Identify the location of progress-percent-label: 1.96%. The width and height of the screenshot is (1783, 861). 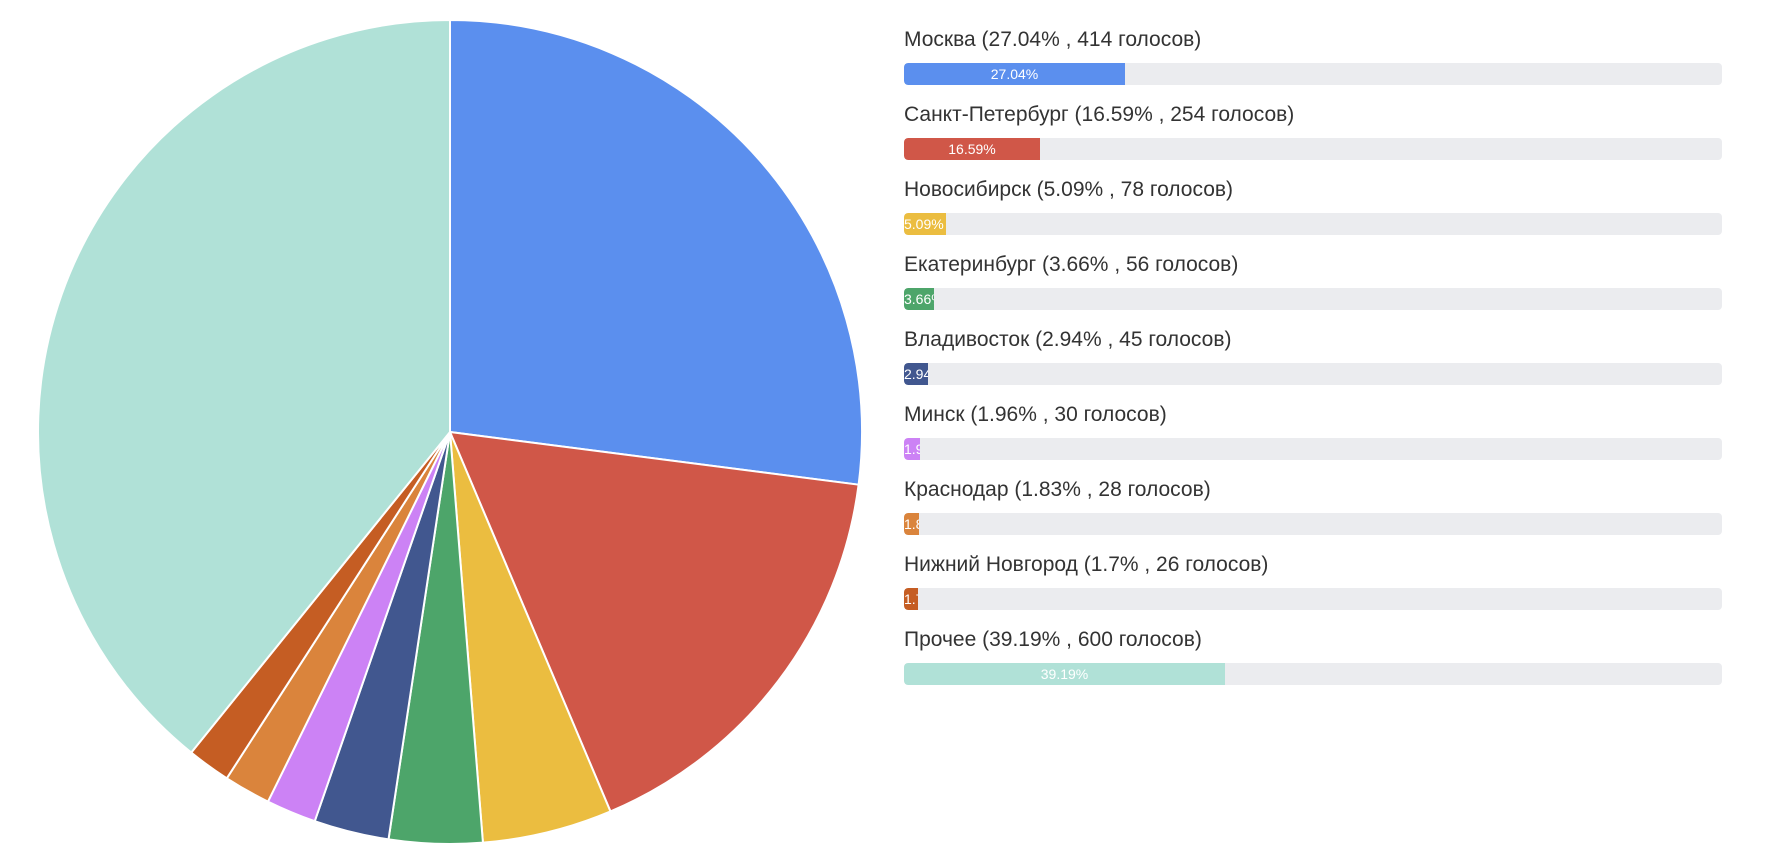
(912, 449).